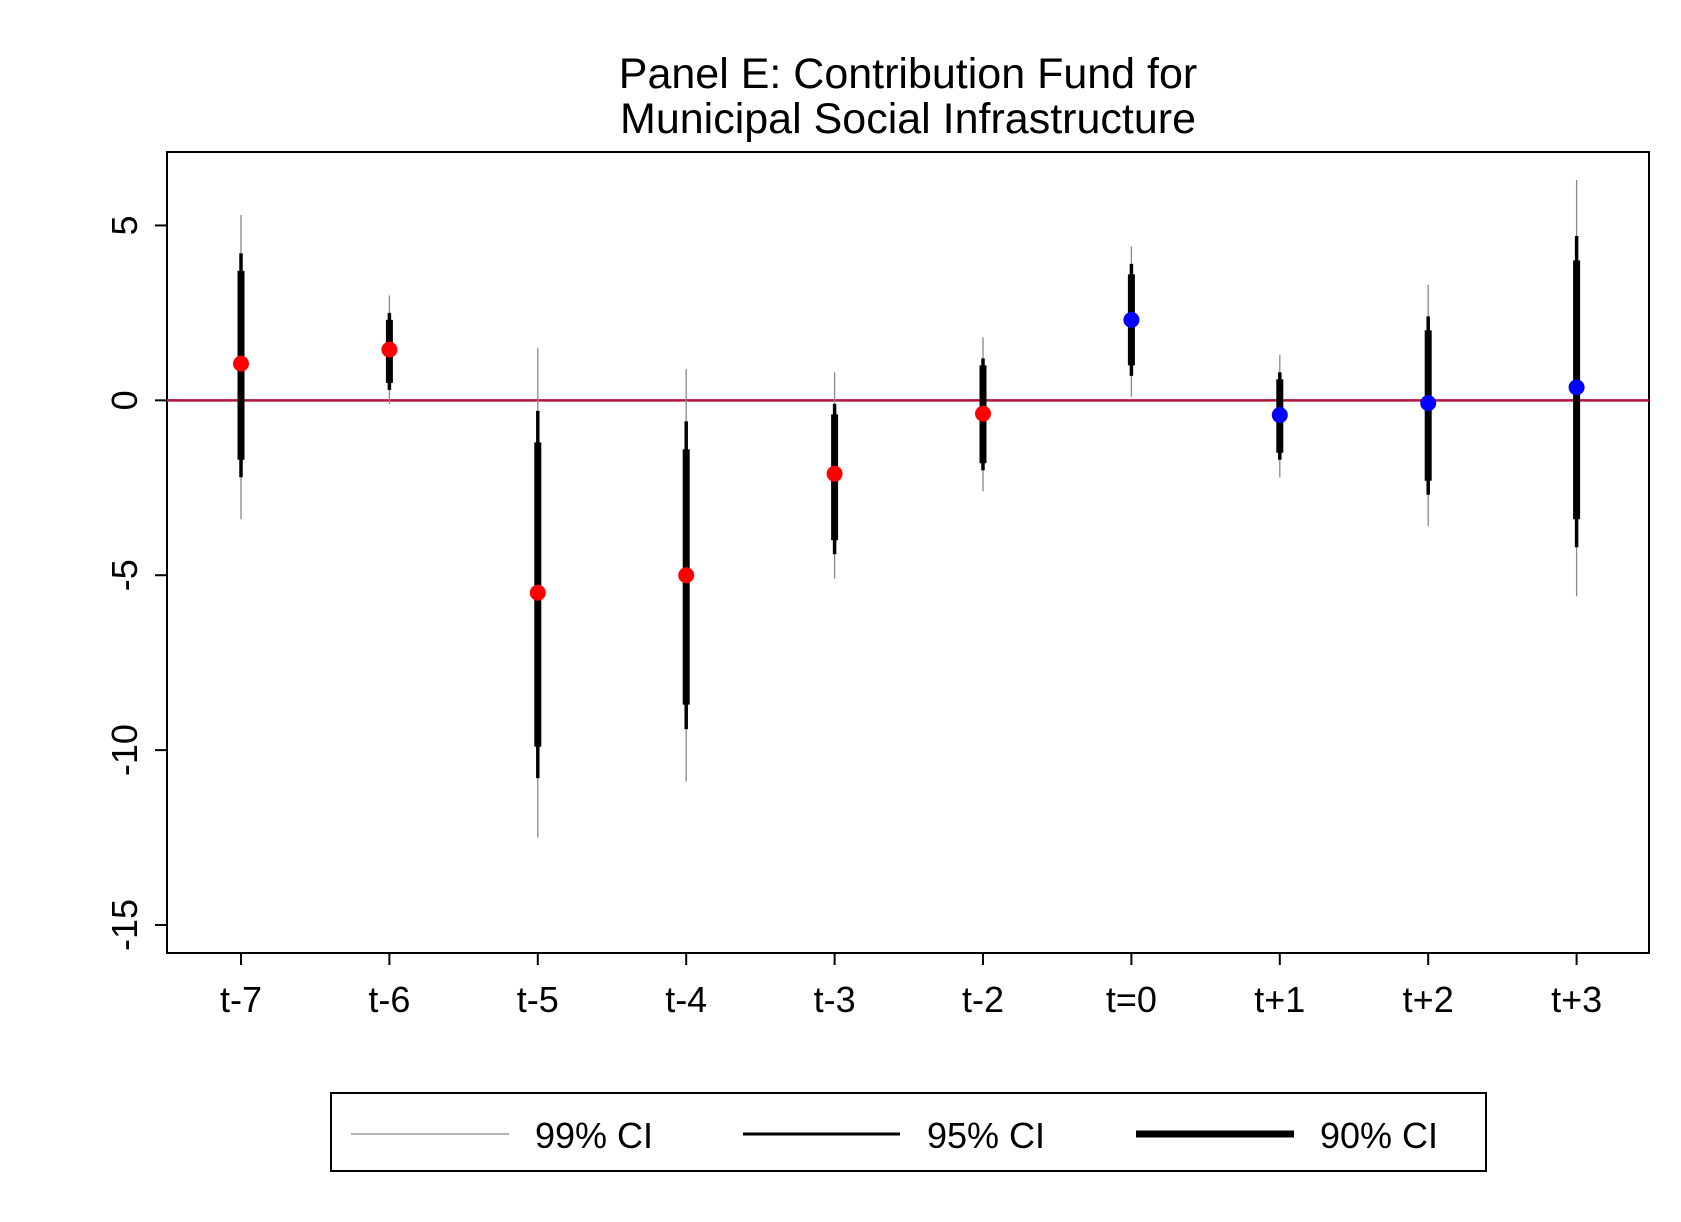  Describe the element at coordinates (1428, 999) in the screenshot. I see `x-tick-label: t+2` at that location.